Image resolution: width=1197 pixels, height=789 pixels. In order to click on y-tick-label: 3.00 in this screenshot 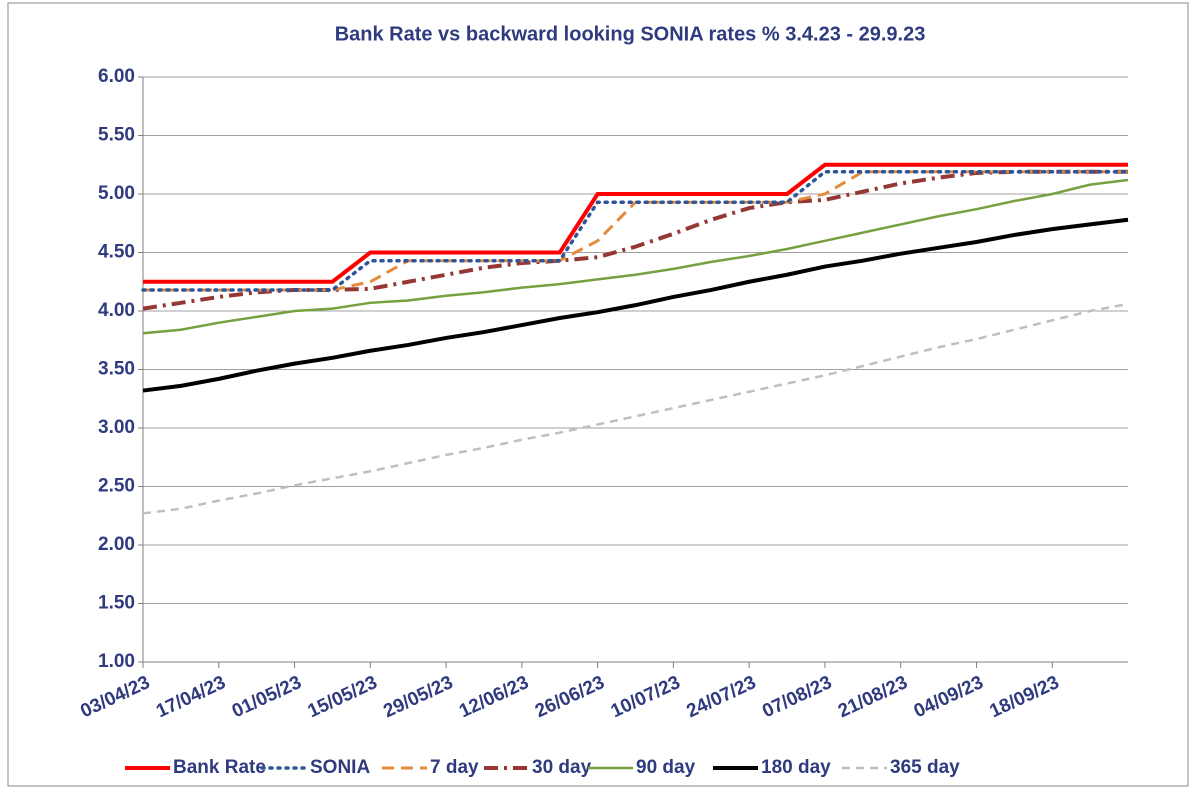, I will do `click(116, 427)`.